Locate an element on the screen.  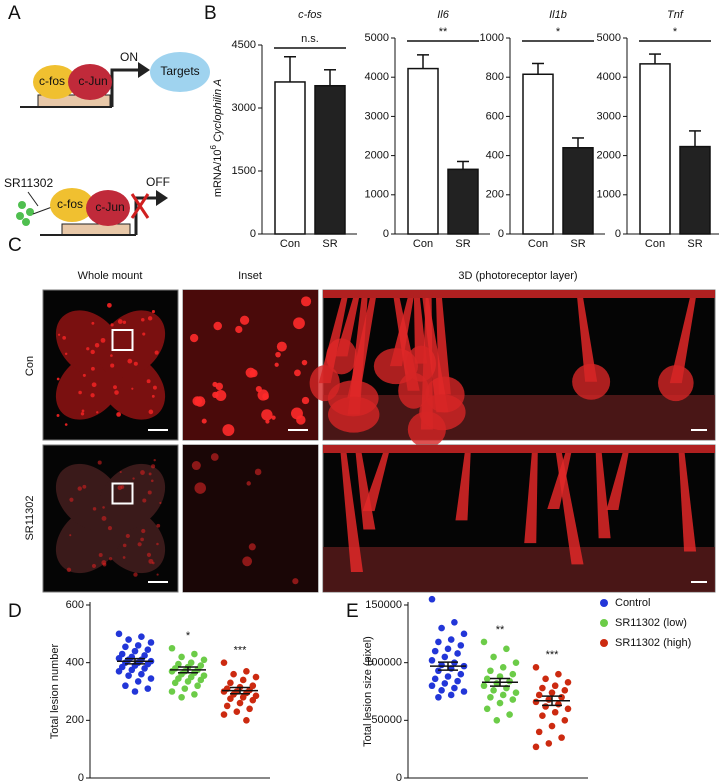
y-tick-label: 4500 is located at coordinates (244, 45).